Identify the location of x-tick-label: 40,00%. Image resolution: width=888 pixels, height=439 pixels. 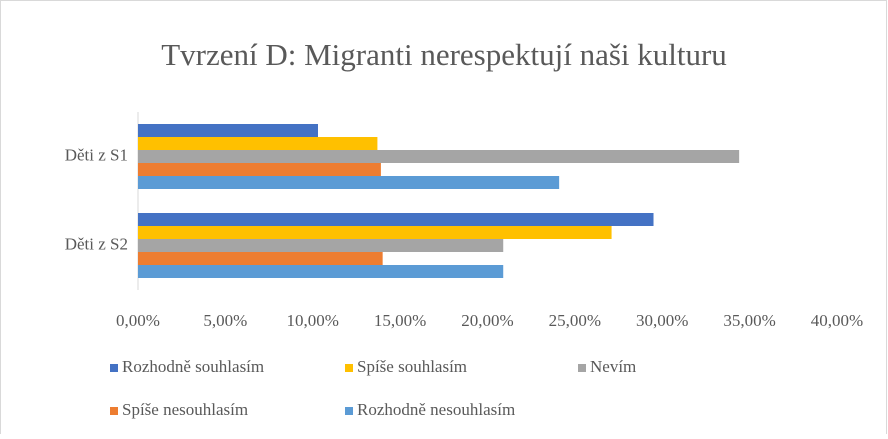
(837, 320).